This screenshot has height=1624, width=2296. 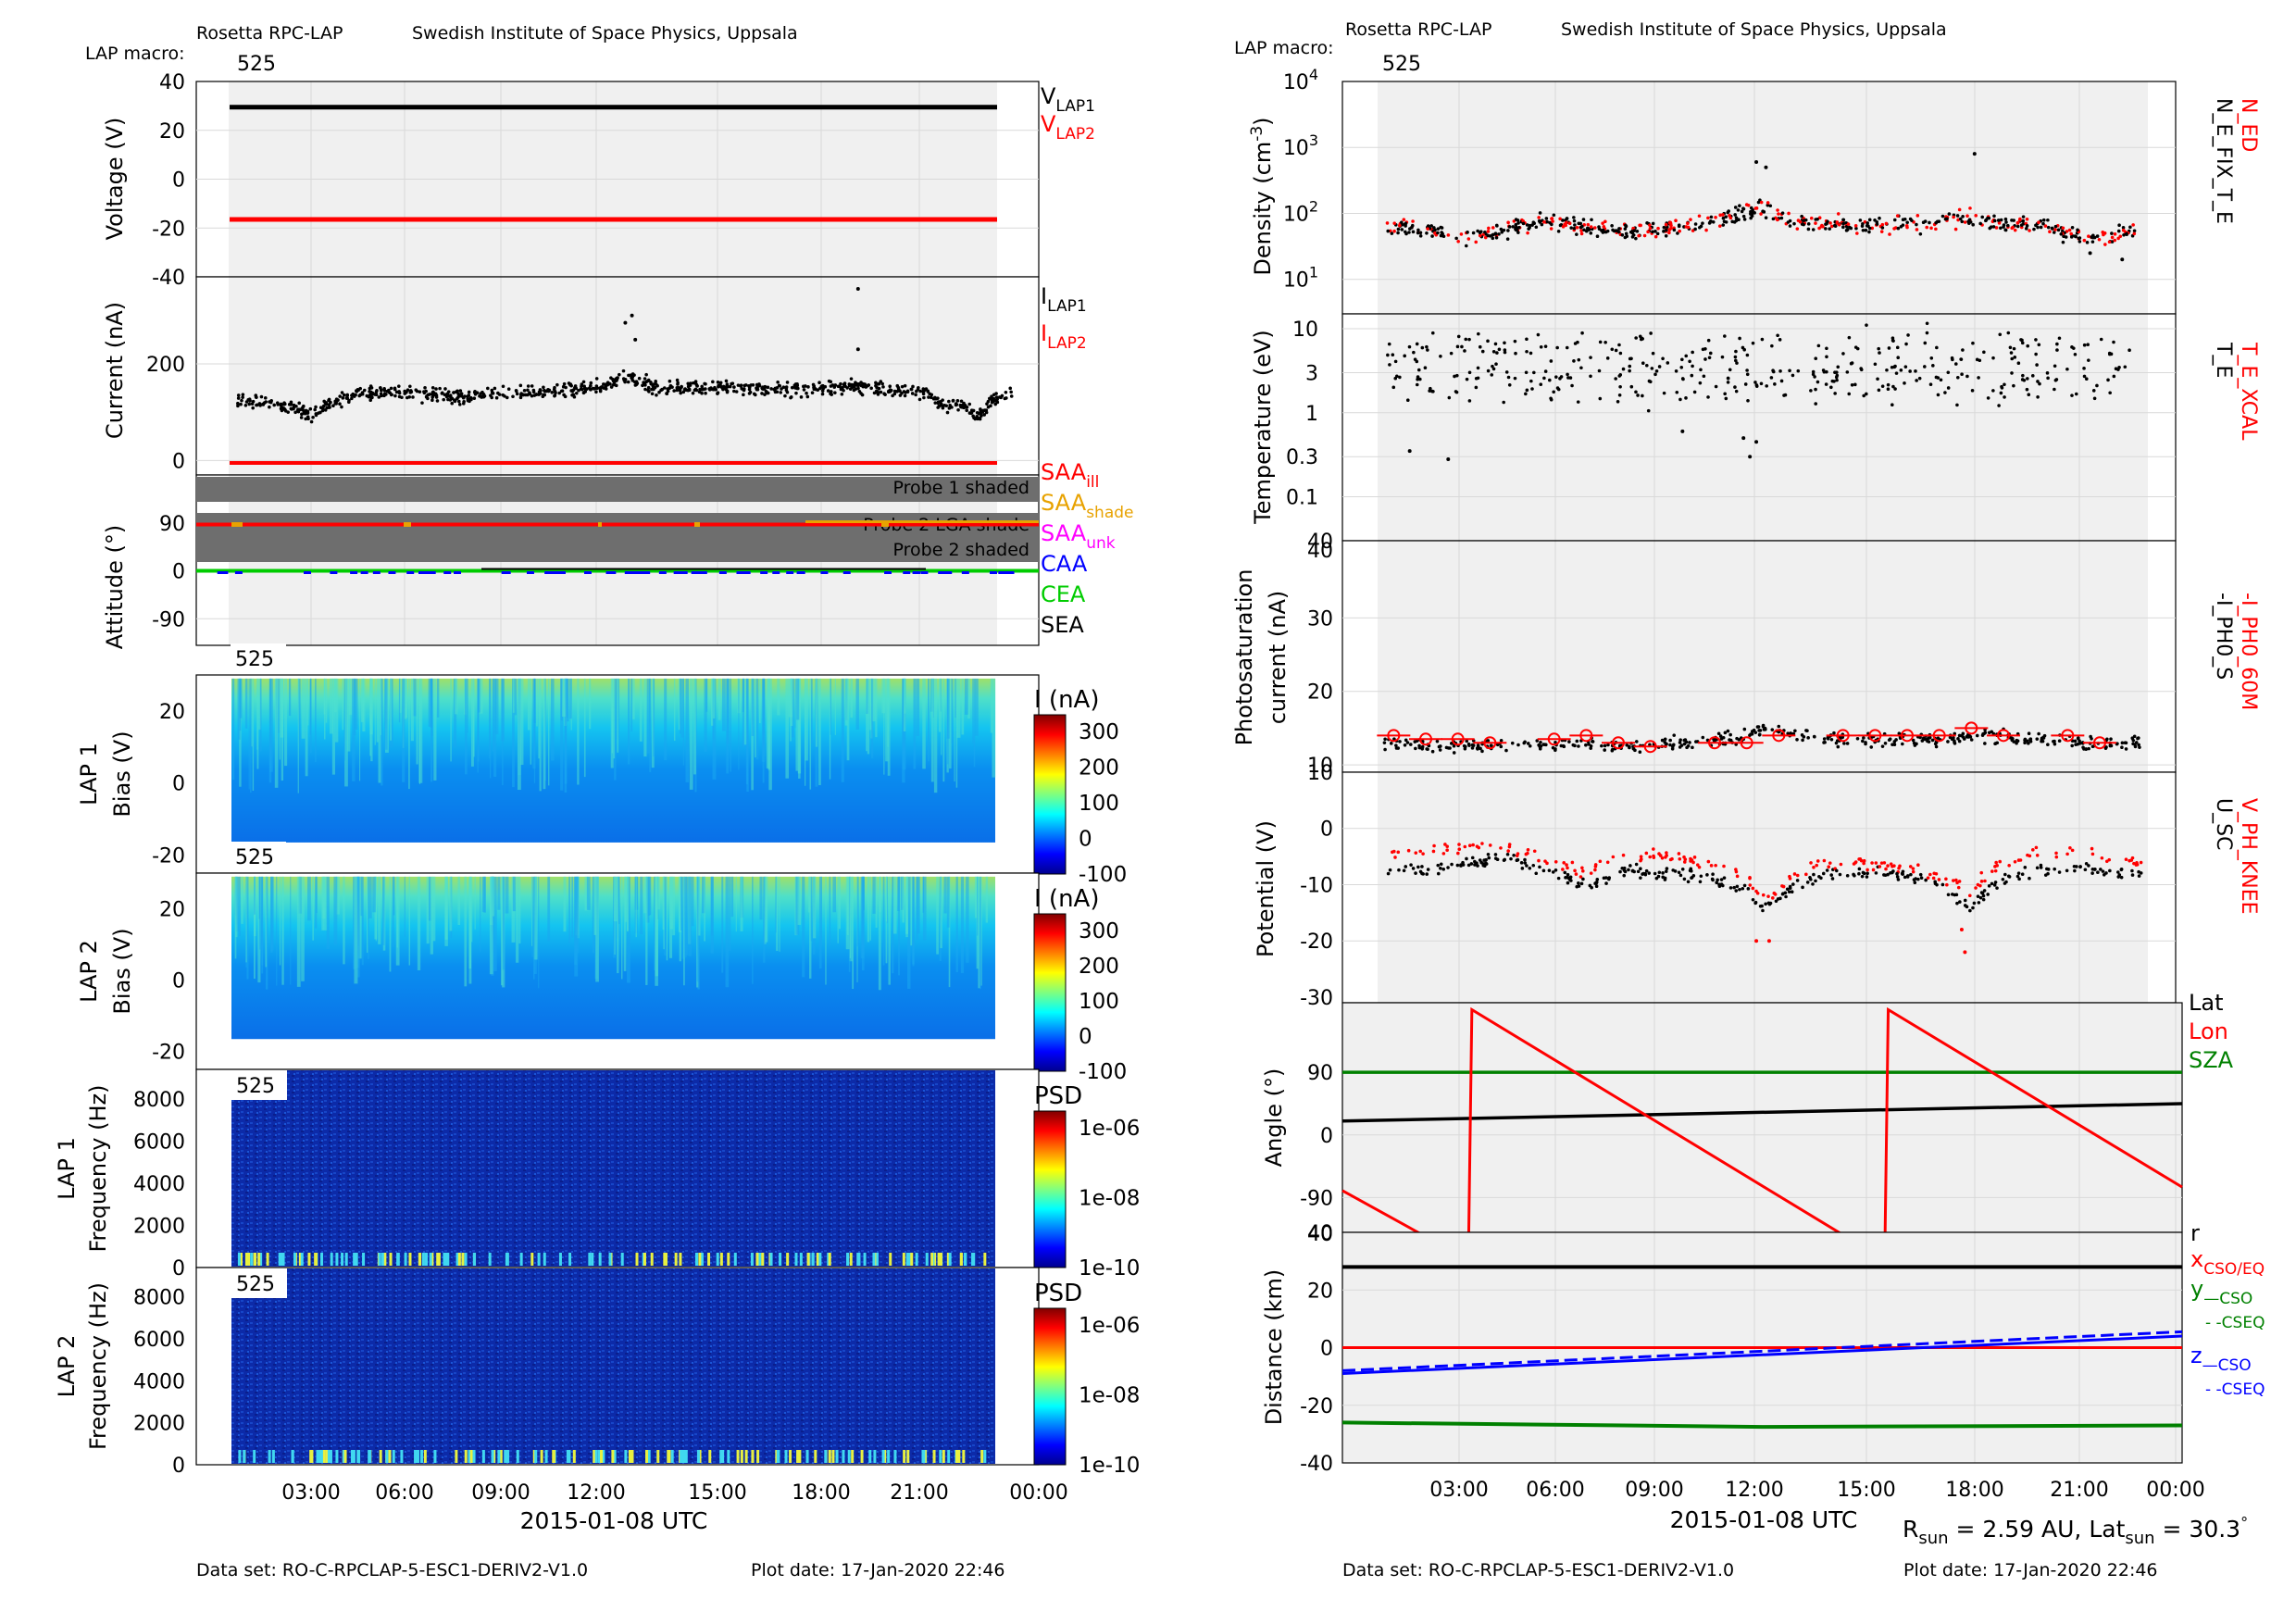 What do you see at coordinates (254, 857) in the screenshot?
I see `macro-label: 525` at bounding box center [254, 857].